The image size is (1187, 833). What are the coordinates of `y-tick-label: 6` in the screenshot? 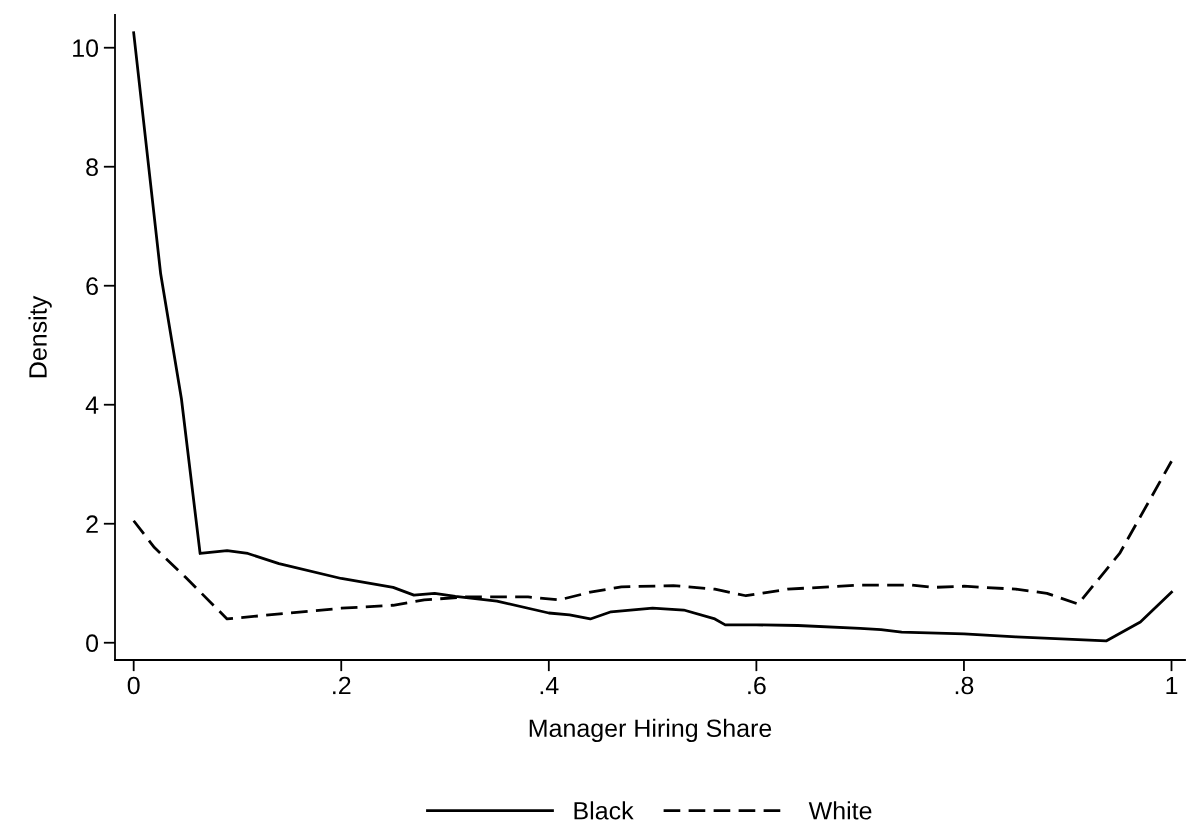 It's located at (92, 286).